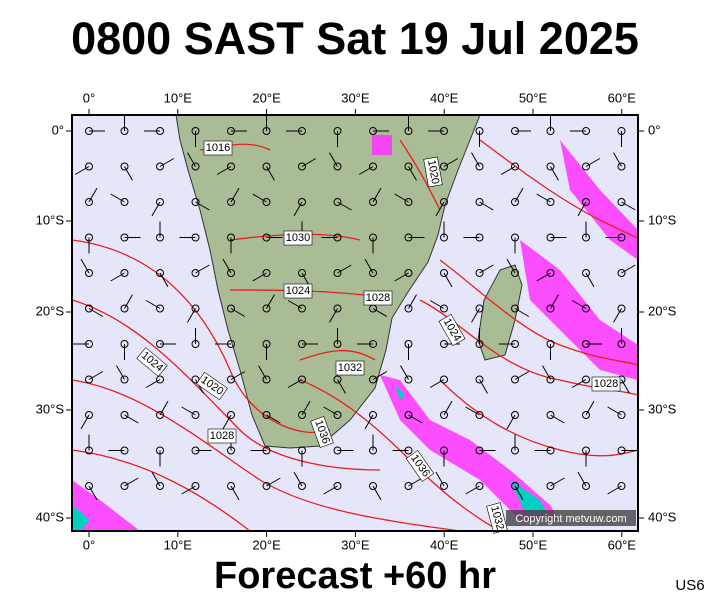 Image resolution: width=711 pixels, height=600 pixels. I want to click on isobar-label-text: 1032, so click(350, 368).